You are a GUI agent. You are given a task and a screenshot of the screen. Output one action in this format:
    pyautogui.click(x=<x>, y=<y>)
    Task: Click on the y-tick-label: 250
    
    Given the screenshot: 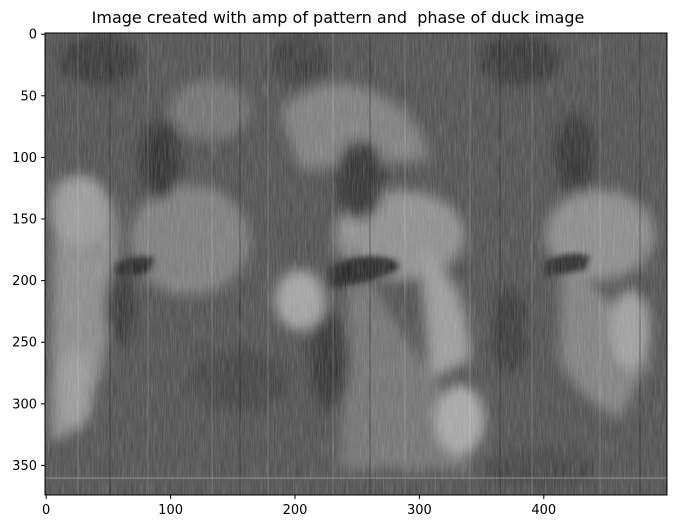 What is the action you would take?
    pyautogui.click(x=24, y=343)
    